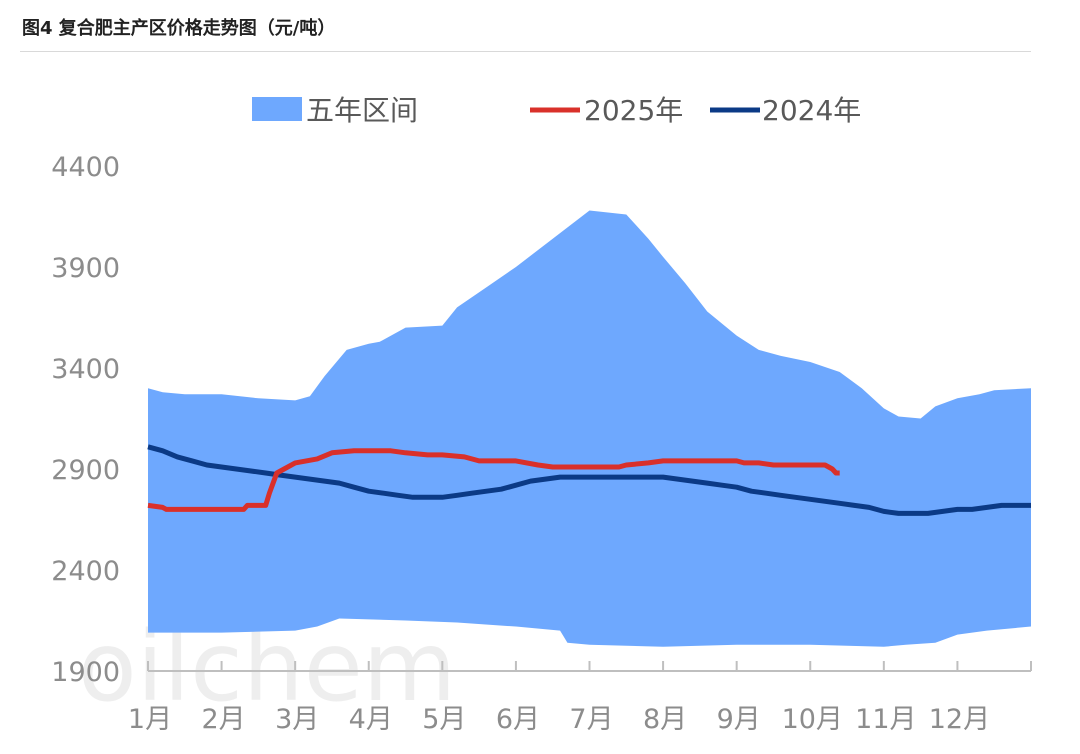 Image resolution: width=1080 pixels, height=754 pixels. Describe the element at coordinates (525, 51) in the screenshot. I see `title-divider` at that location.